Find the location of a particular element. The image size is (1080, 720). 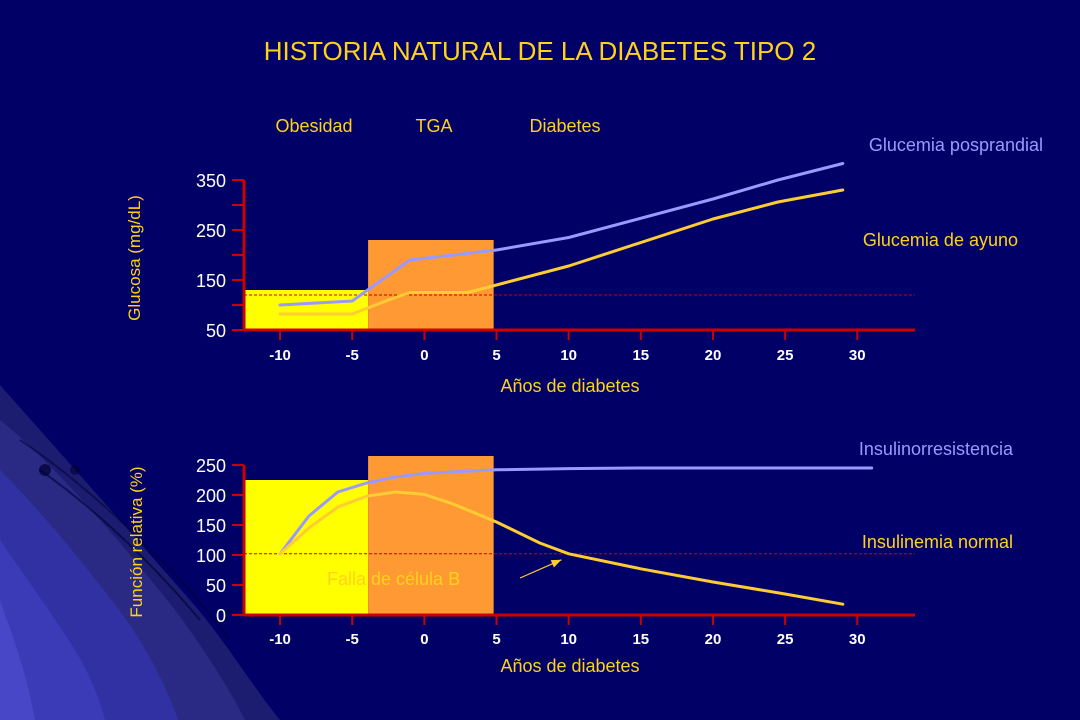

stage-label-obesidad: Obesidad is located at coordinates (313, 126).